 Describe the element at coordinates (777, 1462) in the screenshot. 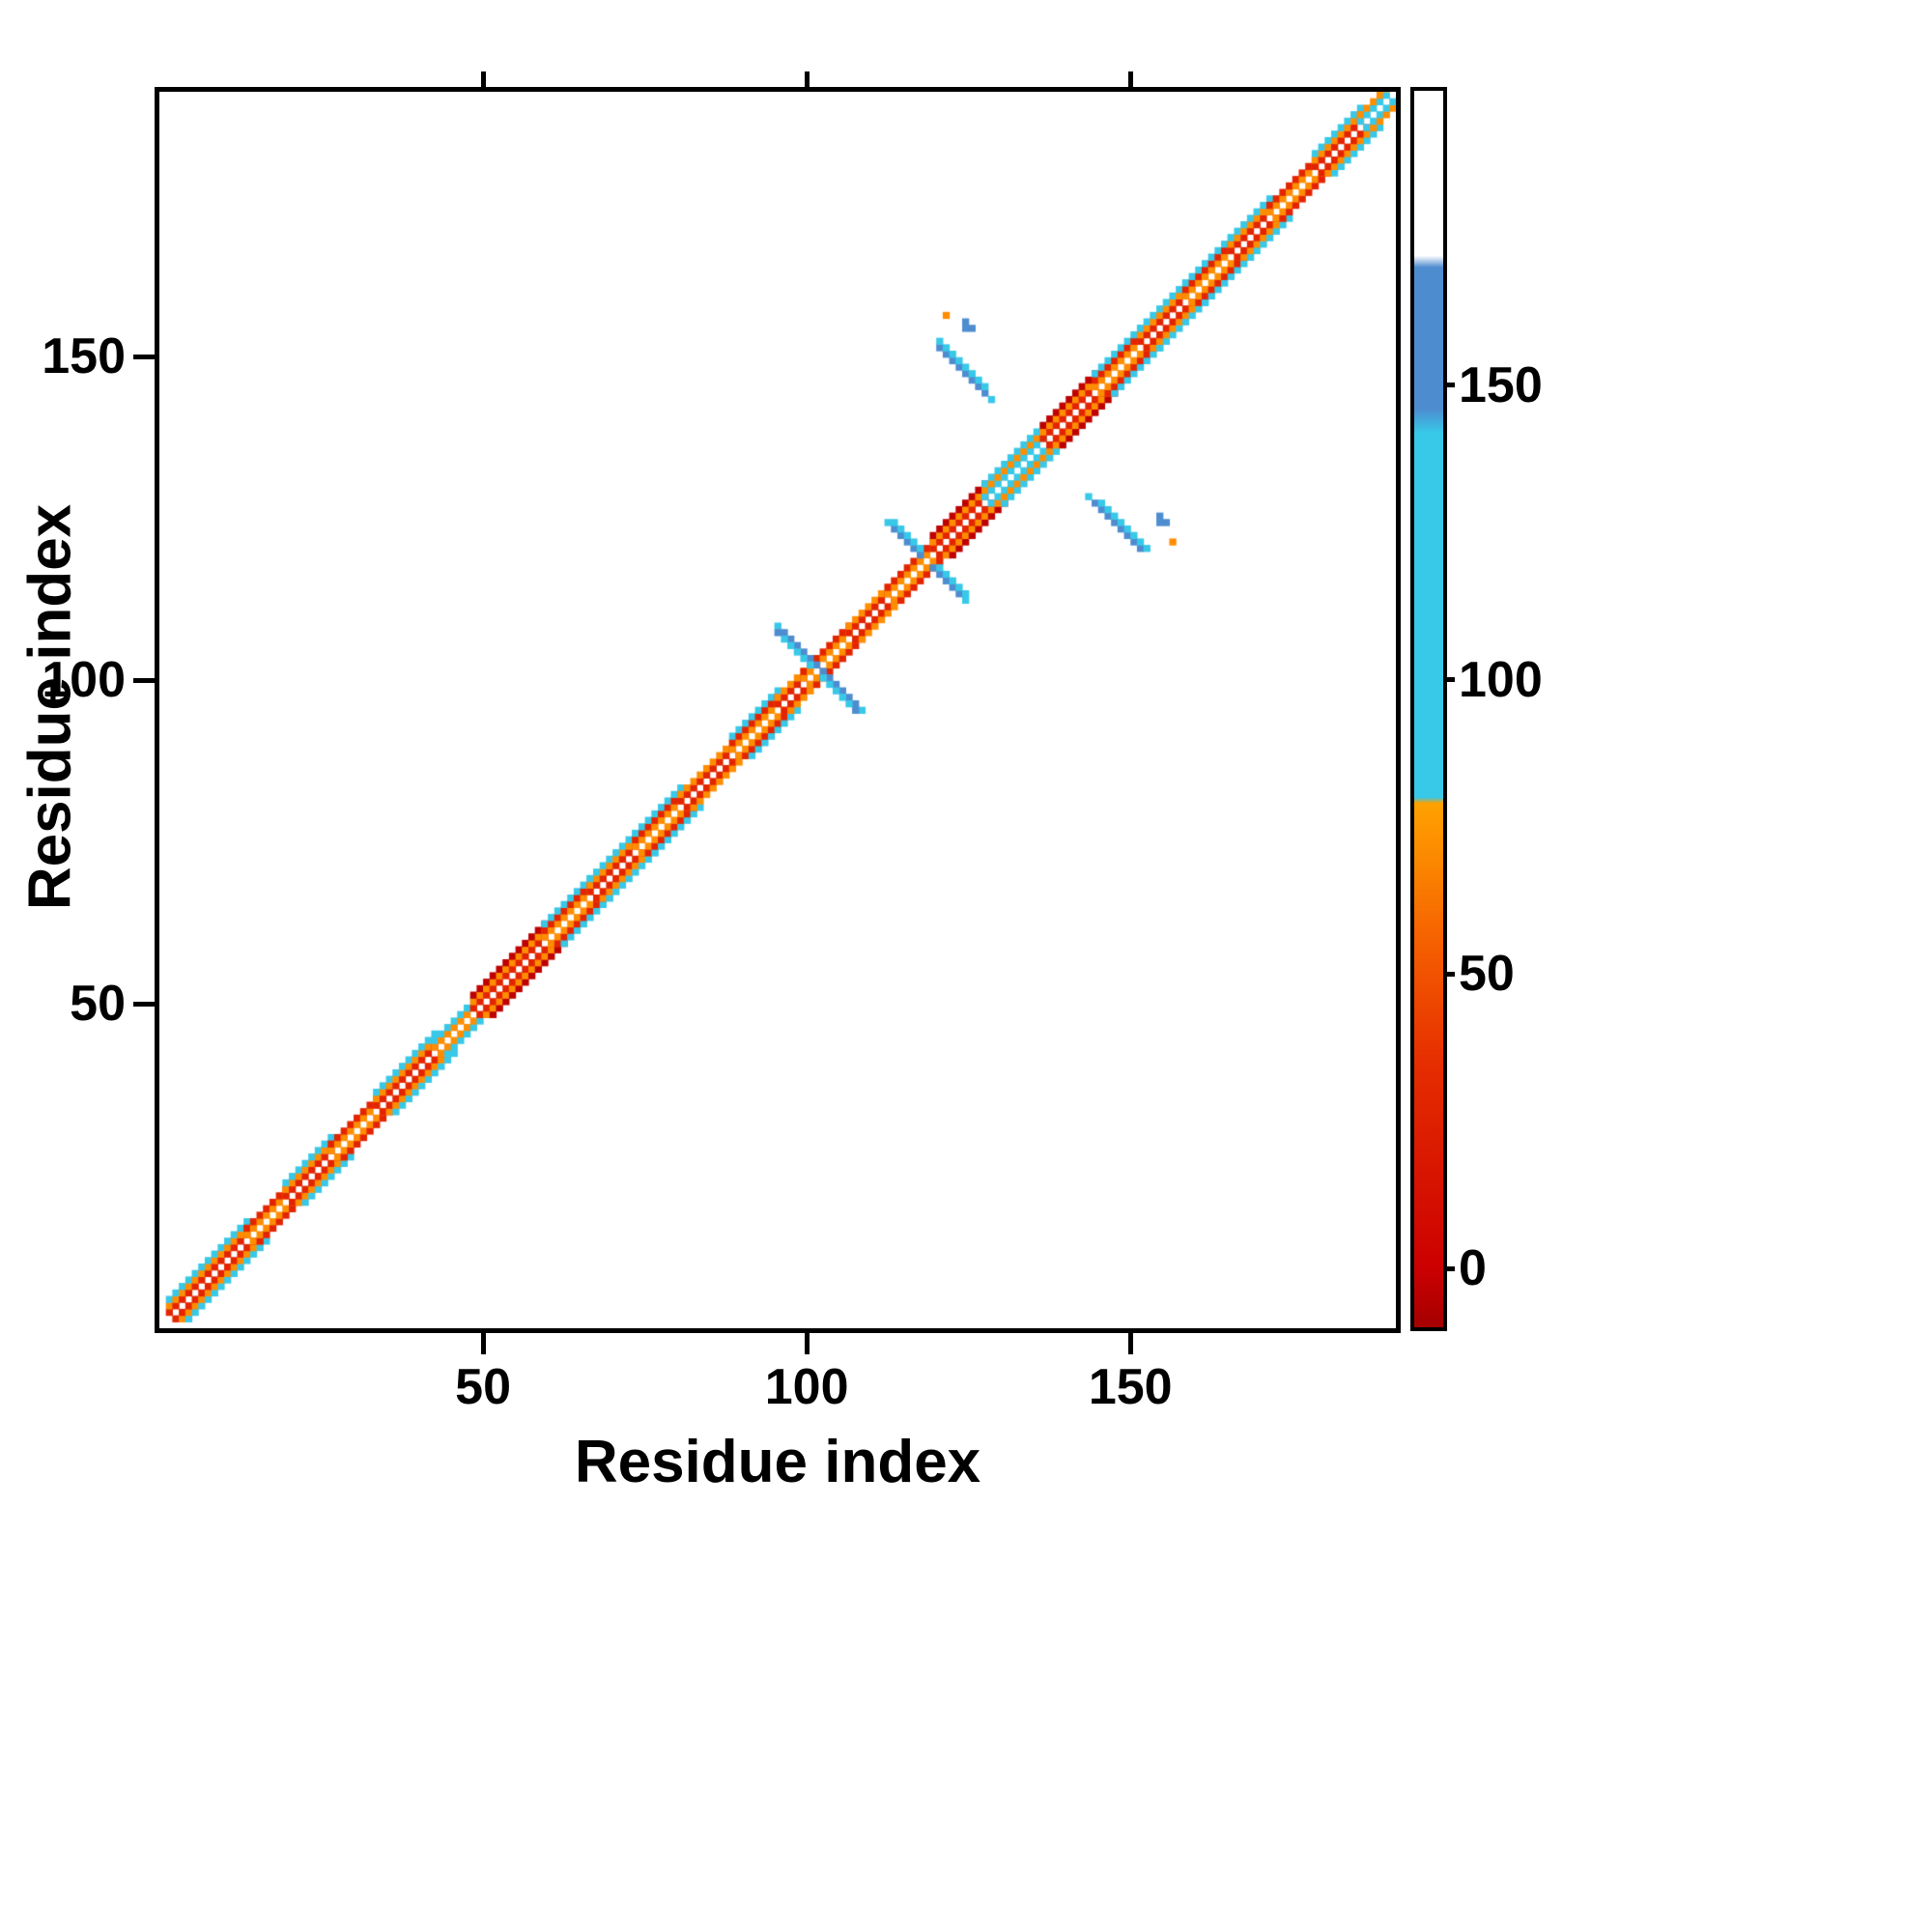

I see `x-axis-title: Residue index` at that location.